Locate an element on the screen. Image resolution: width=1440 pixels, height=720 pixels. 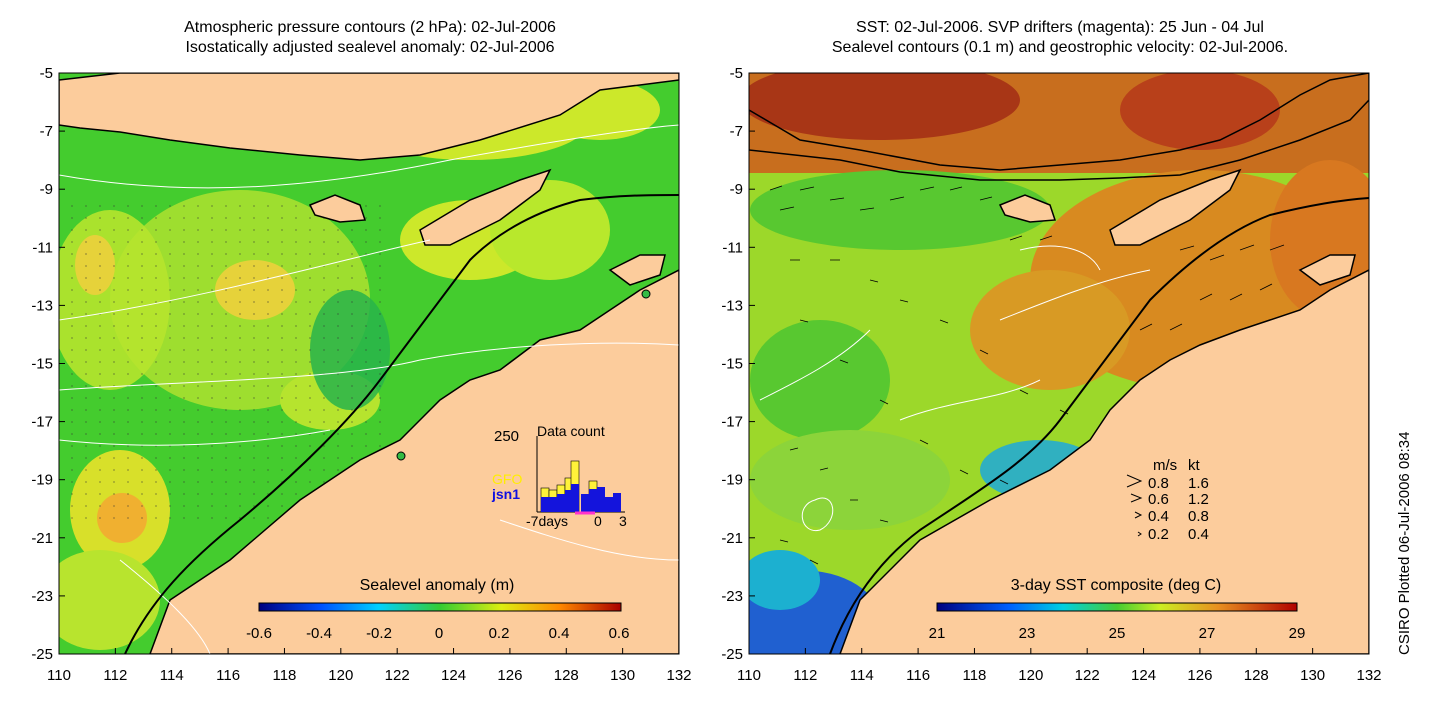
left-y-tick-label: -7 is located at coordinates (46, 131).